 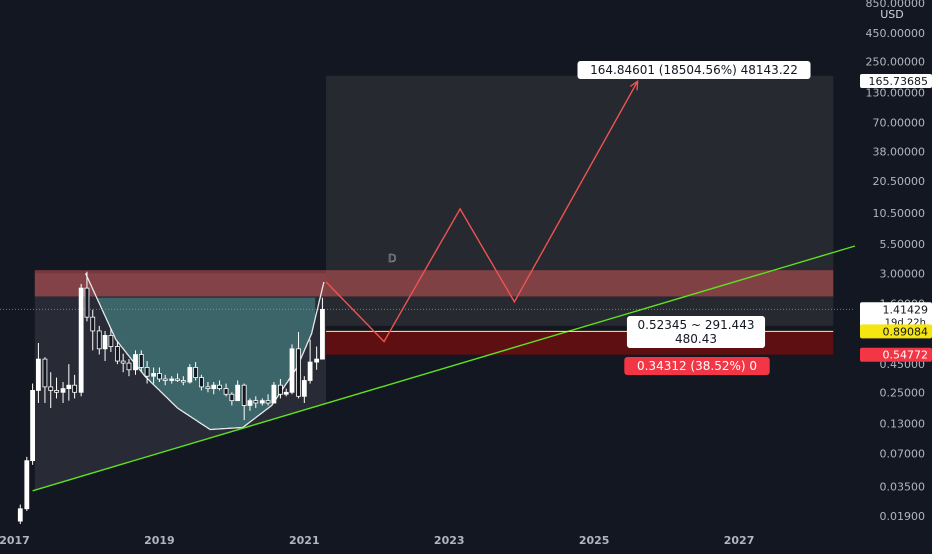 I want to click on price-badge-label: 1.41429, so click(x=906, y=309).